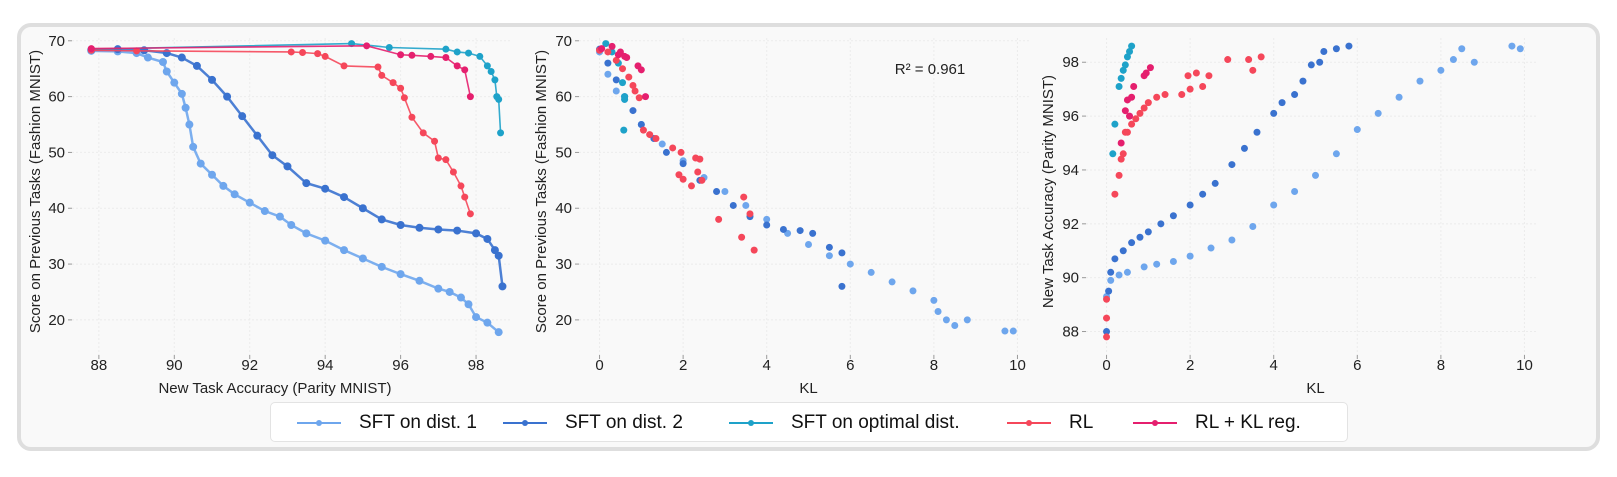 This screenshot has height=477, width=1617. What do you see at coordinates (1070, 332) in the screenshot?
I see `y-tick-label: 88` at bounding box center [1070, 332].